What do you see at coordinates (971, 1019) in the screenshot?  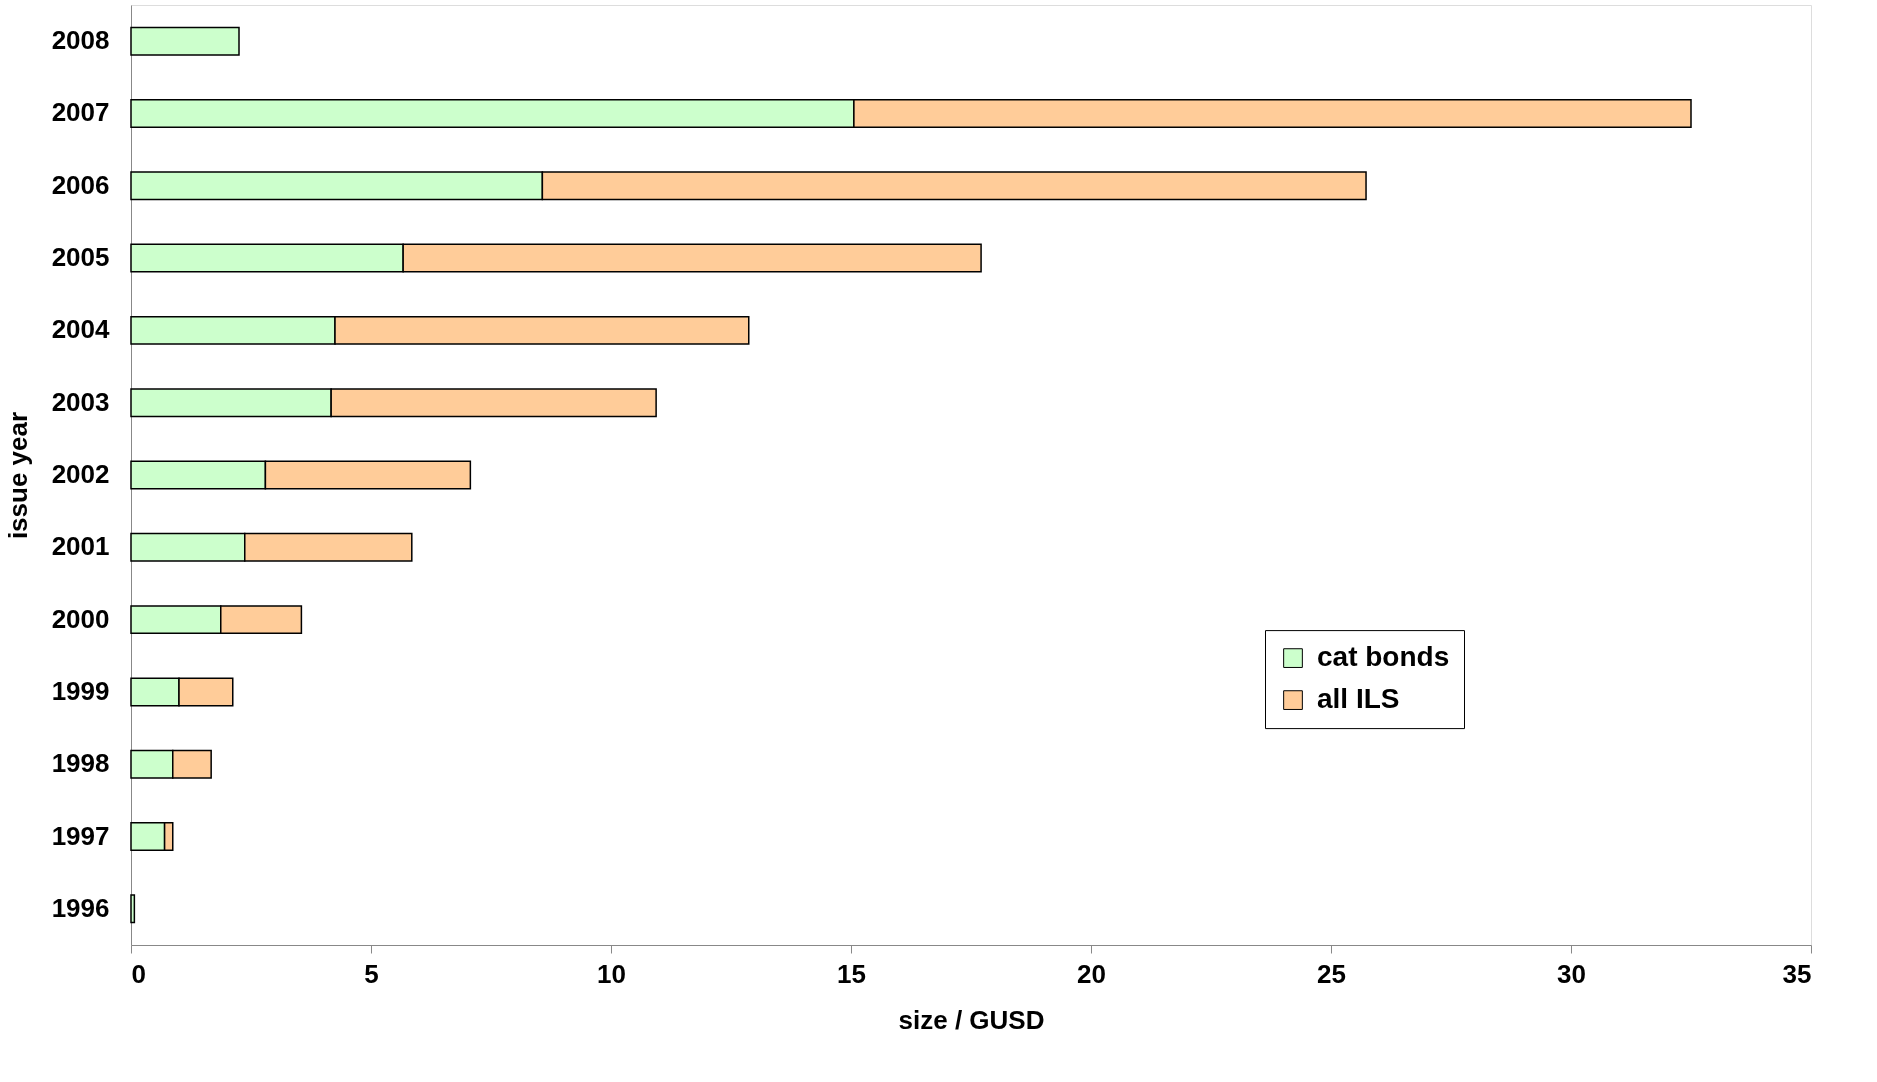 I see `x-axis-title: size / GUSD` at bounding box center [971, 1019].